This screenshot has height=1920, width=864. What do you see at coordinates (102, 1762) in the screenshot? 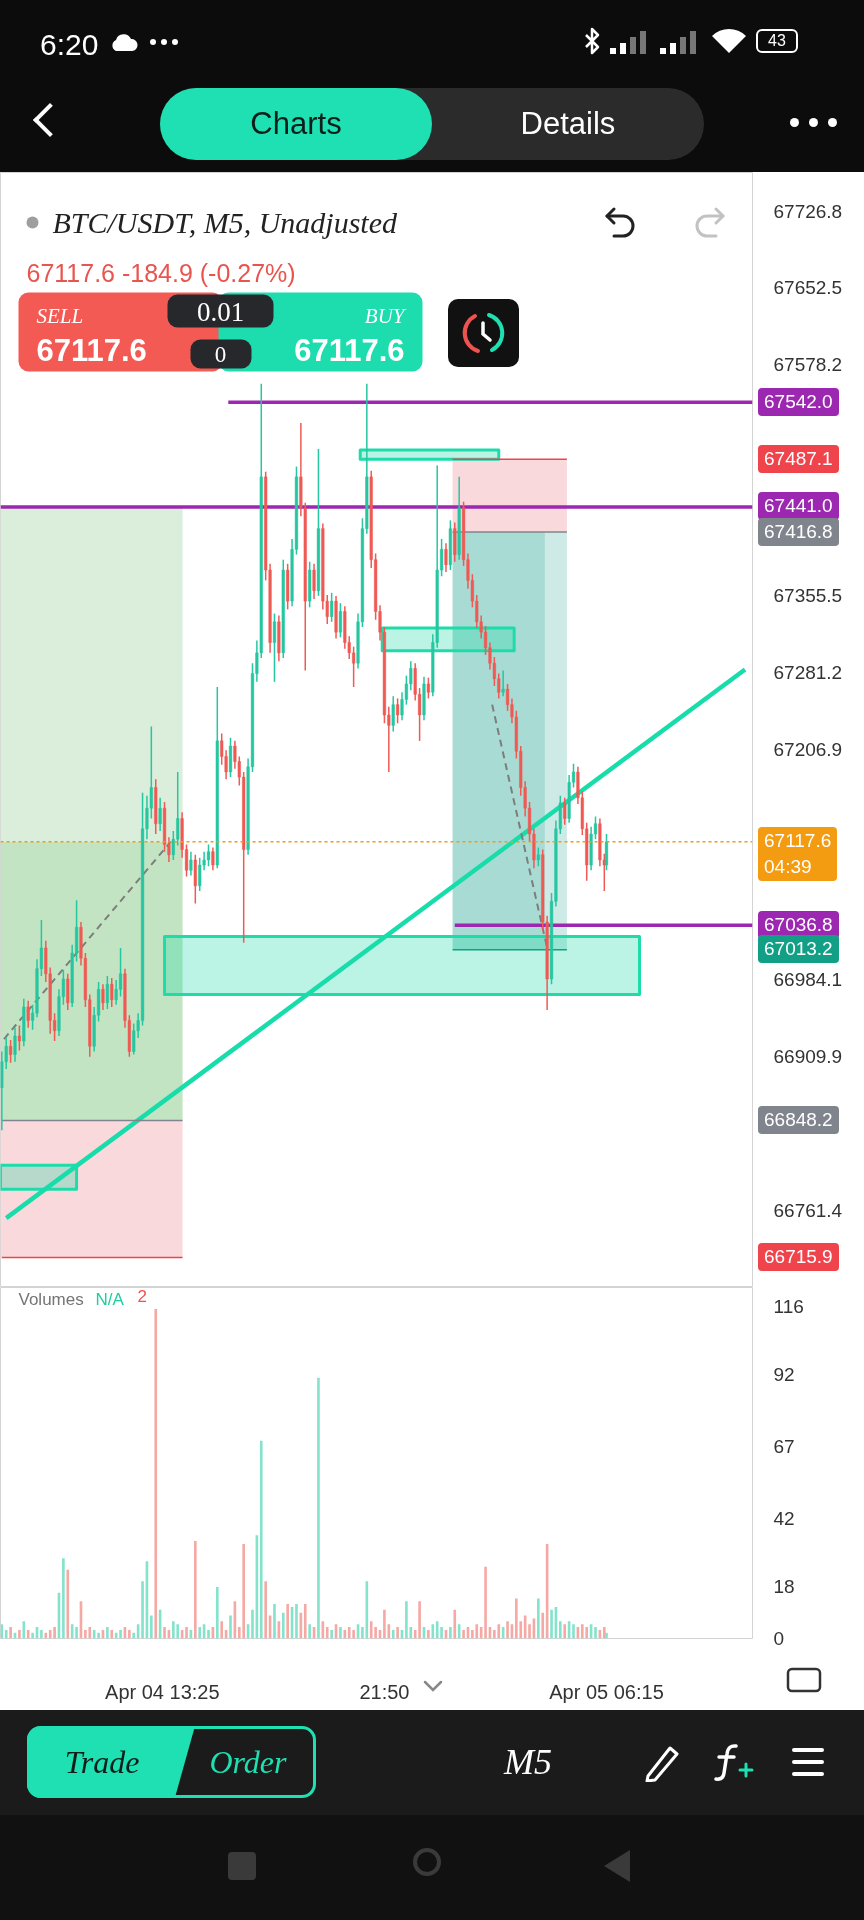
I see `text: Trade` at bounding box center [102, 1762].